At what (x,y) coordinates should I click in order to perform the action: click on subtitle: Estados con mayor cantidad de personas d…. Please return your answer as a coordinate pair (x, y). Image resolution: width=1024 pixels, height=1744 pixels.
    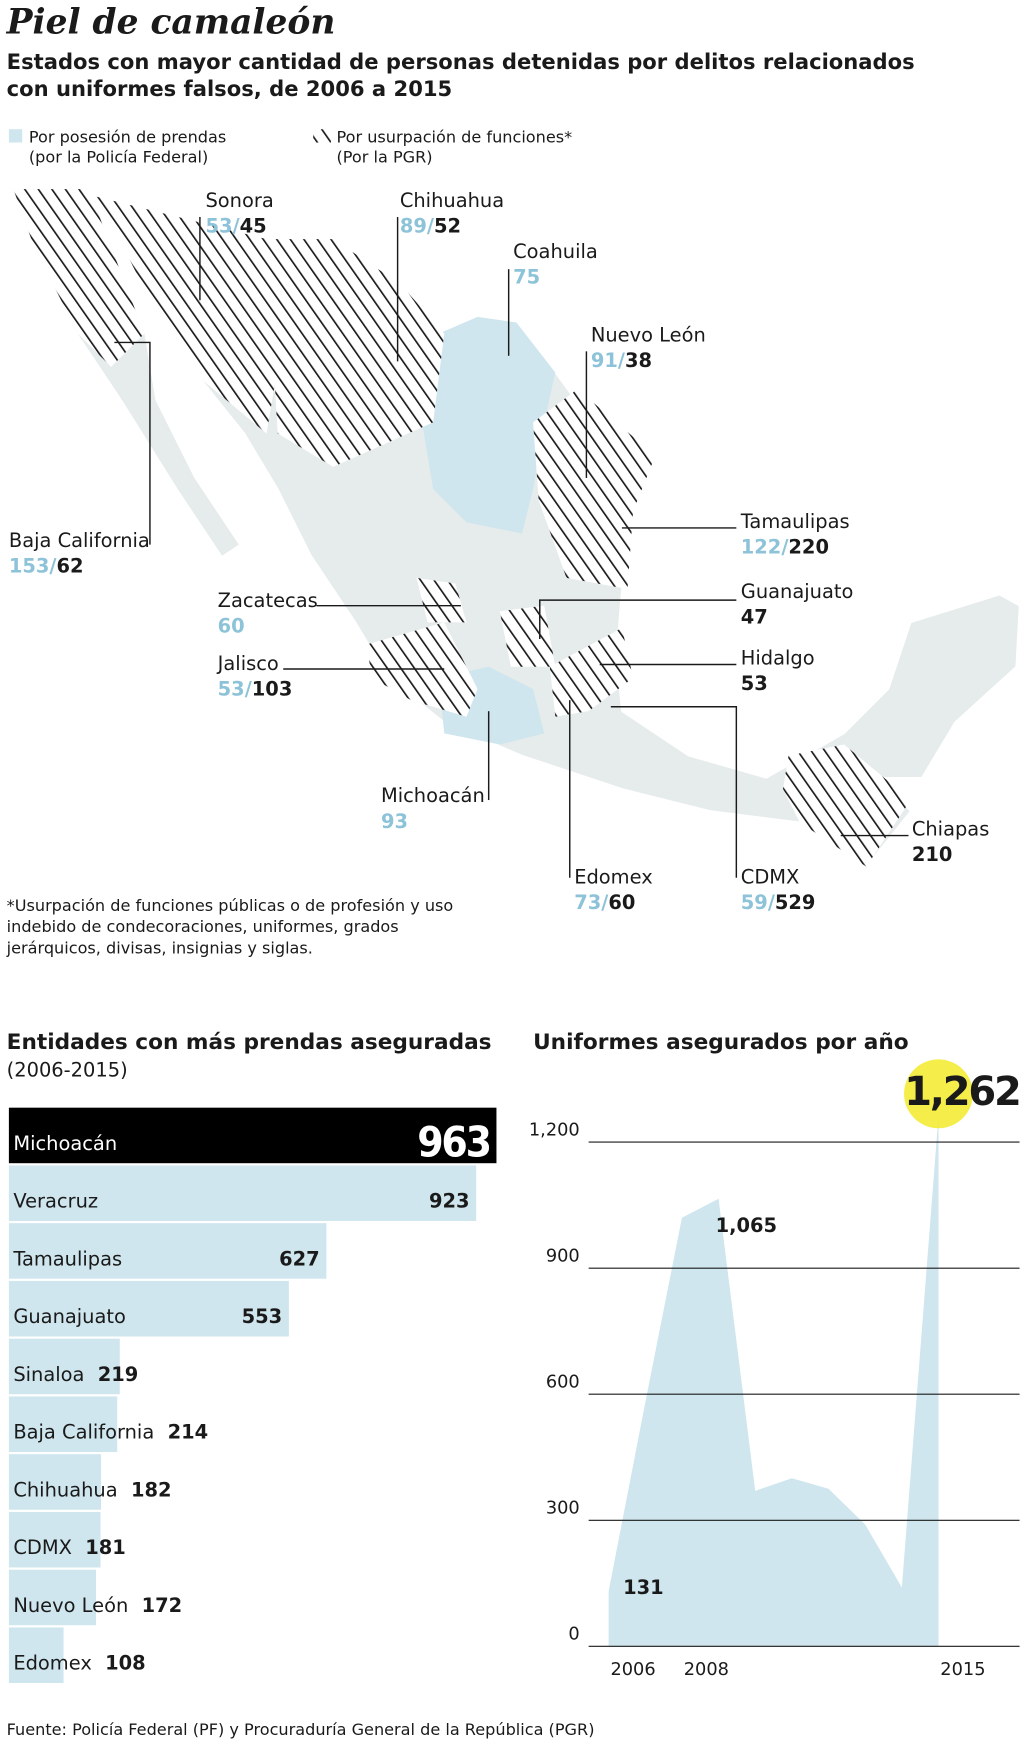
    Looking at the image, I should click on (461, 61).